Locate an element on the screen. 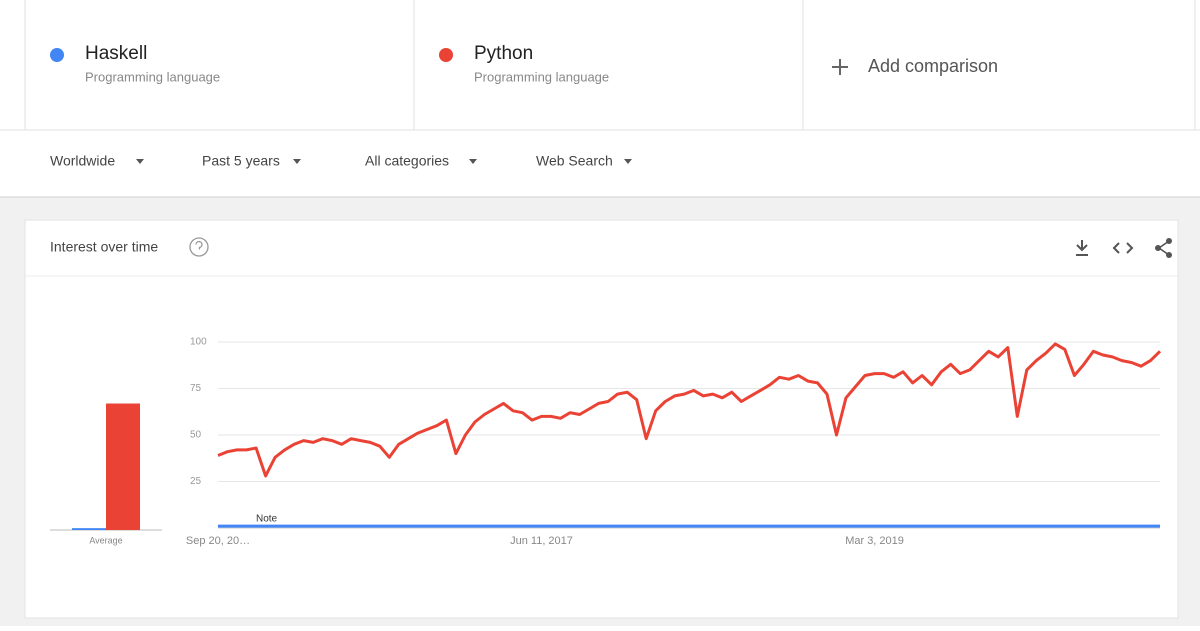  embed-icon is located at coordinates (1123, 248).